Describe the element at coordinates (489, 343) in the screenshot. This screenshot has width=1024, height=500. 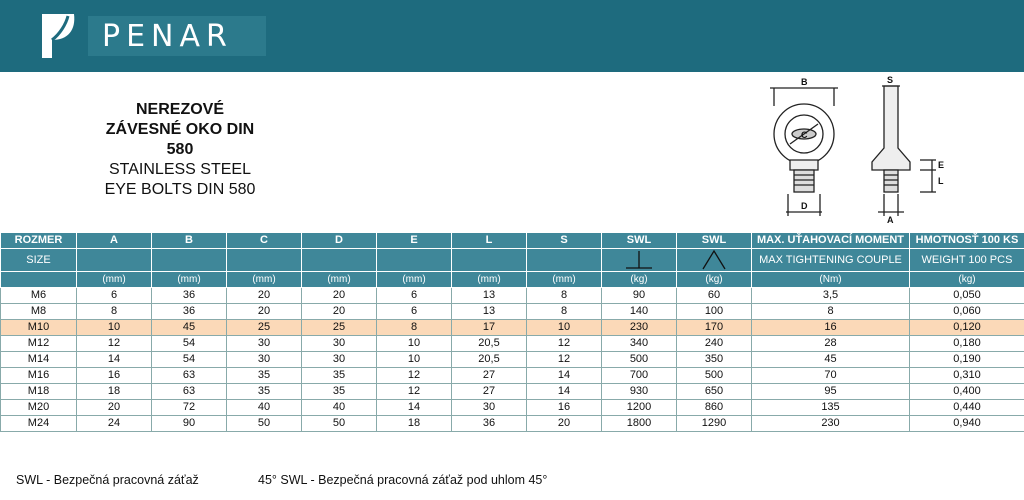
I see `table-cell: 20,5` at that location.